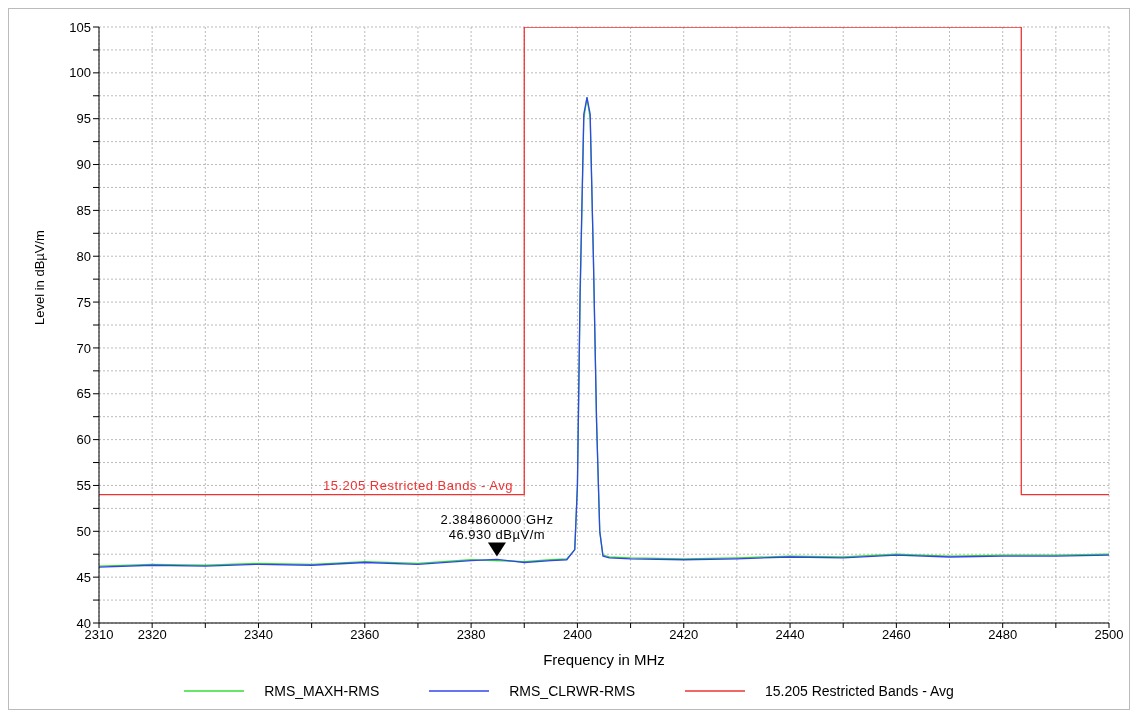 The width and height of the screenshot is (1138, 721). What do you see at coordinates (83, 348) in the screenshot?
I see `y-tick-label: 70` at bounding box center [83, 348].